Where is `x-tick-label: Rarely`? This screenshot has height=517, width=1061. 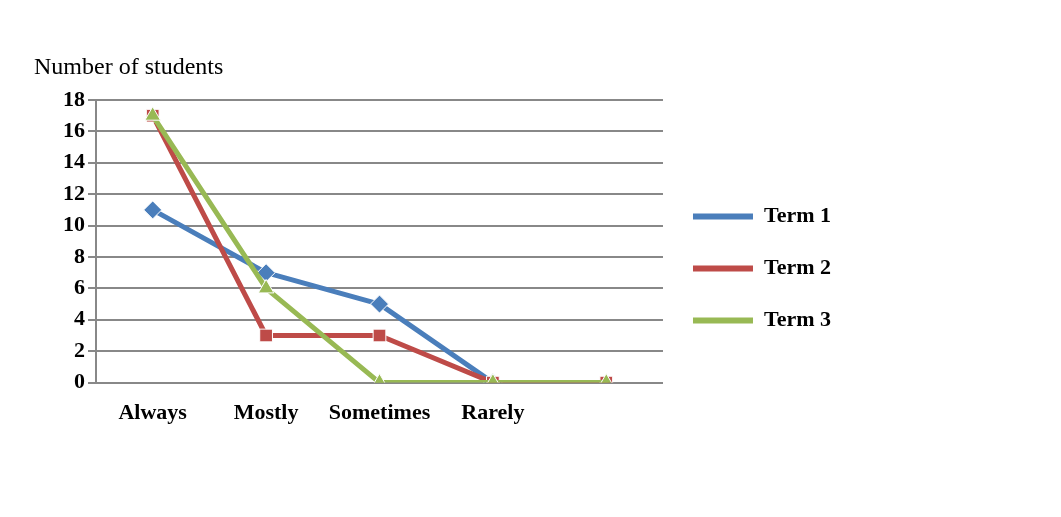
x-tick-label: Rarely is located at coordinates (493, 412).